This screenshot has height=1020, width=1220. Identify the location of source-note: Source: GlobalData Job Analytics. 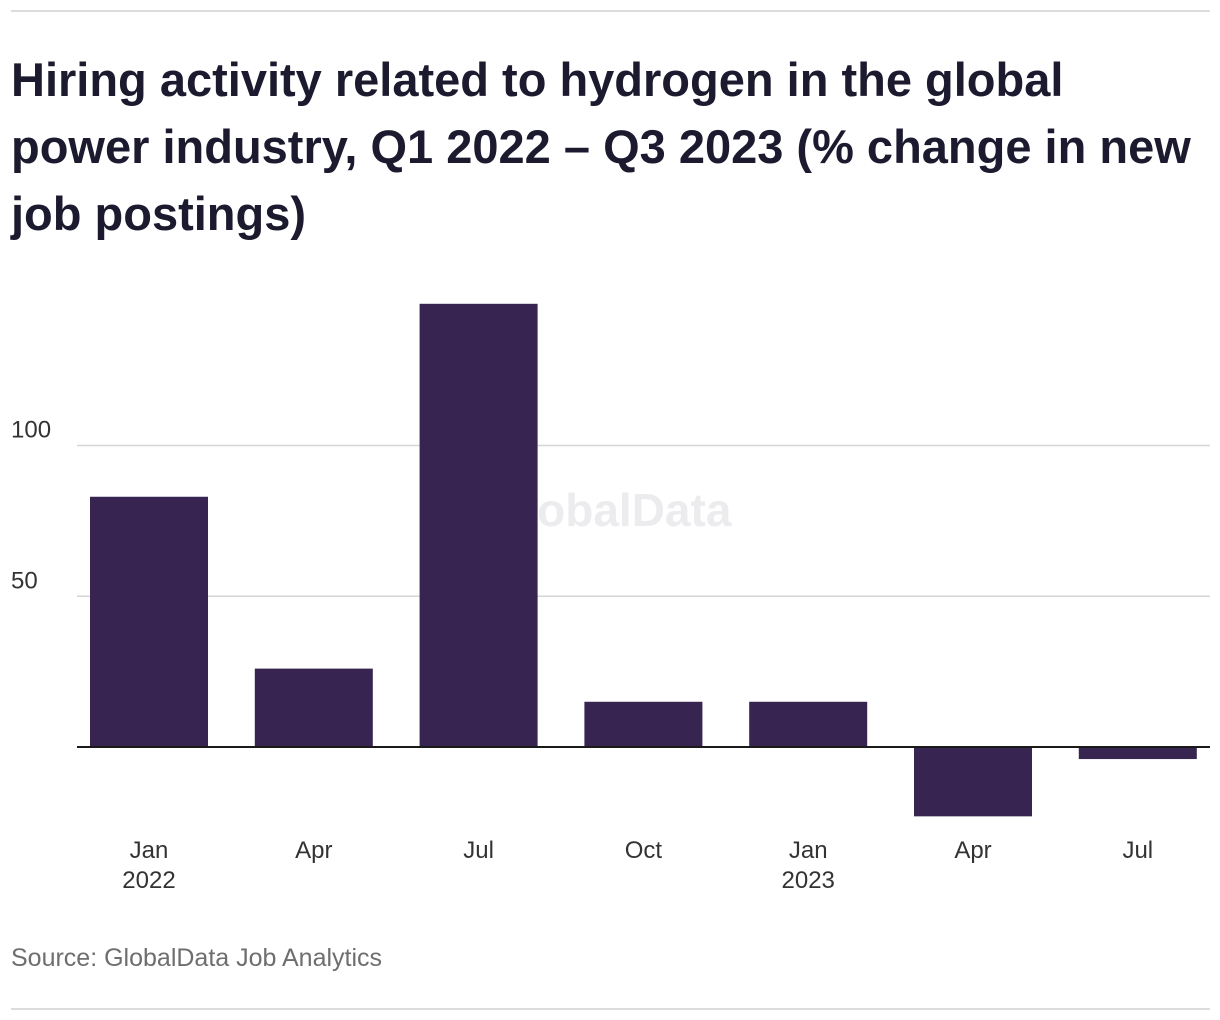
(197, 958).